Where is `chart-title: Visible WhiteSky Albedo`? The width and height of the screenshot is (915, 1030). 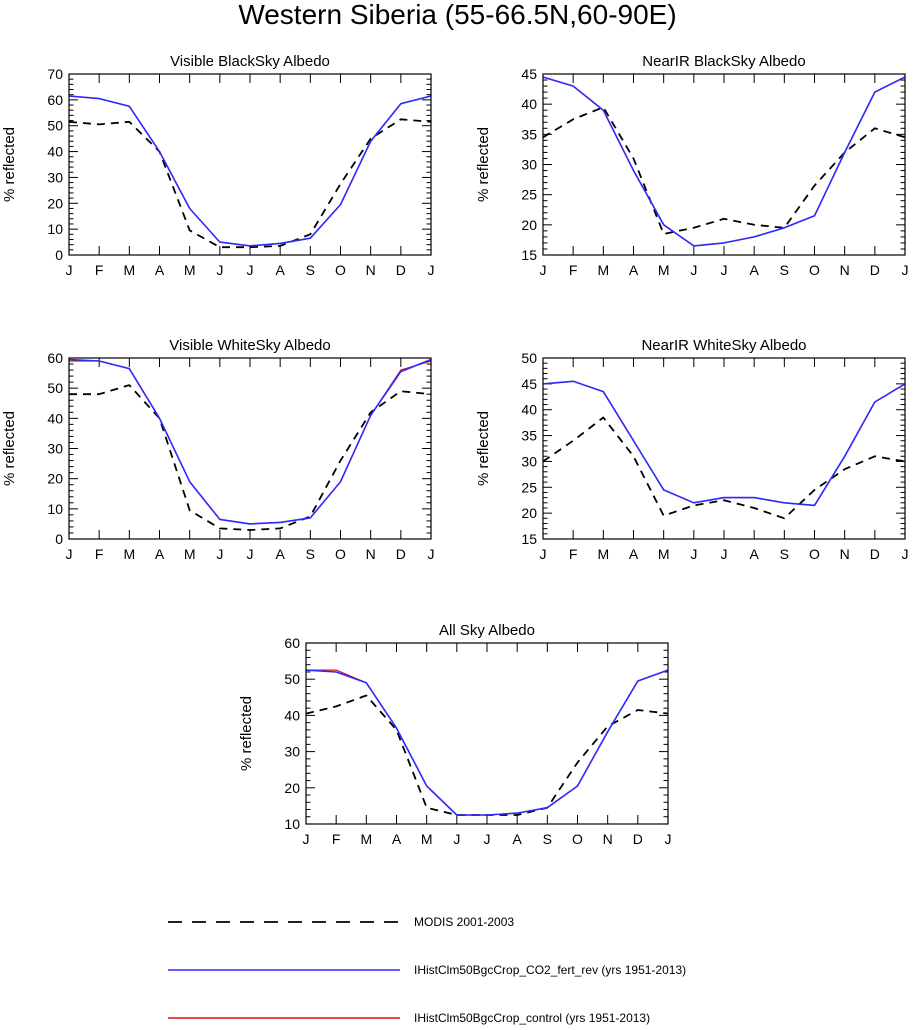 chart-title: Visible WhiteSky Albedo is located at coordinates (249, 345).